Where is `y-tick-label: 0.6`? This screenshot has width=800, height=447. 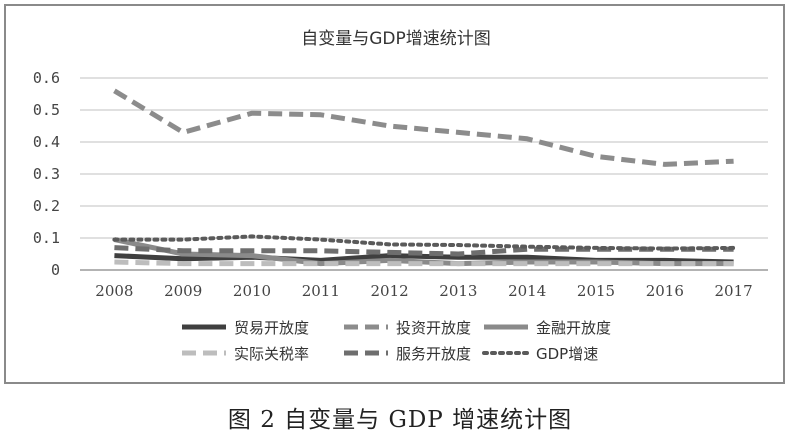 y-tick-label: 0.6 is located at coordinates (46, 78).